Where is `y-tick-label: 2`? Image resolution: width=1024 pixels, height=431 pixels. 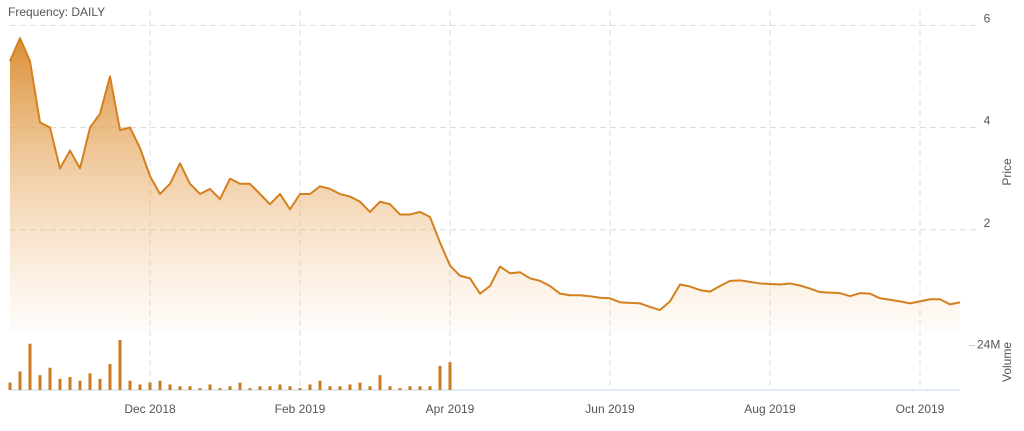 y-tick-label: 2 is located at coordinates (987, 223).